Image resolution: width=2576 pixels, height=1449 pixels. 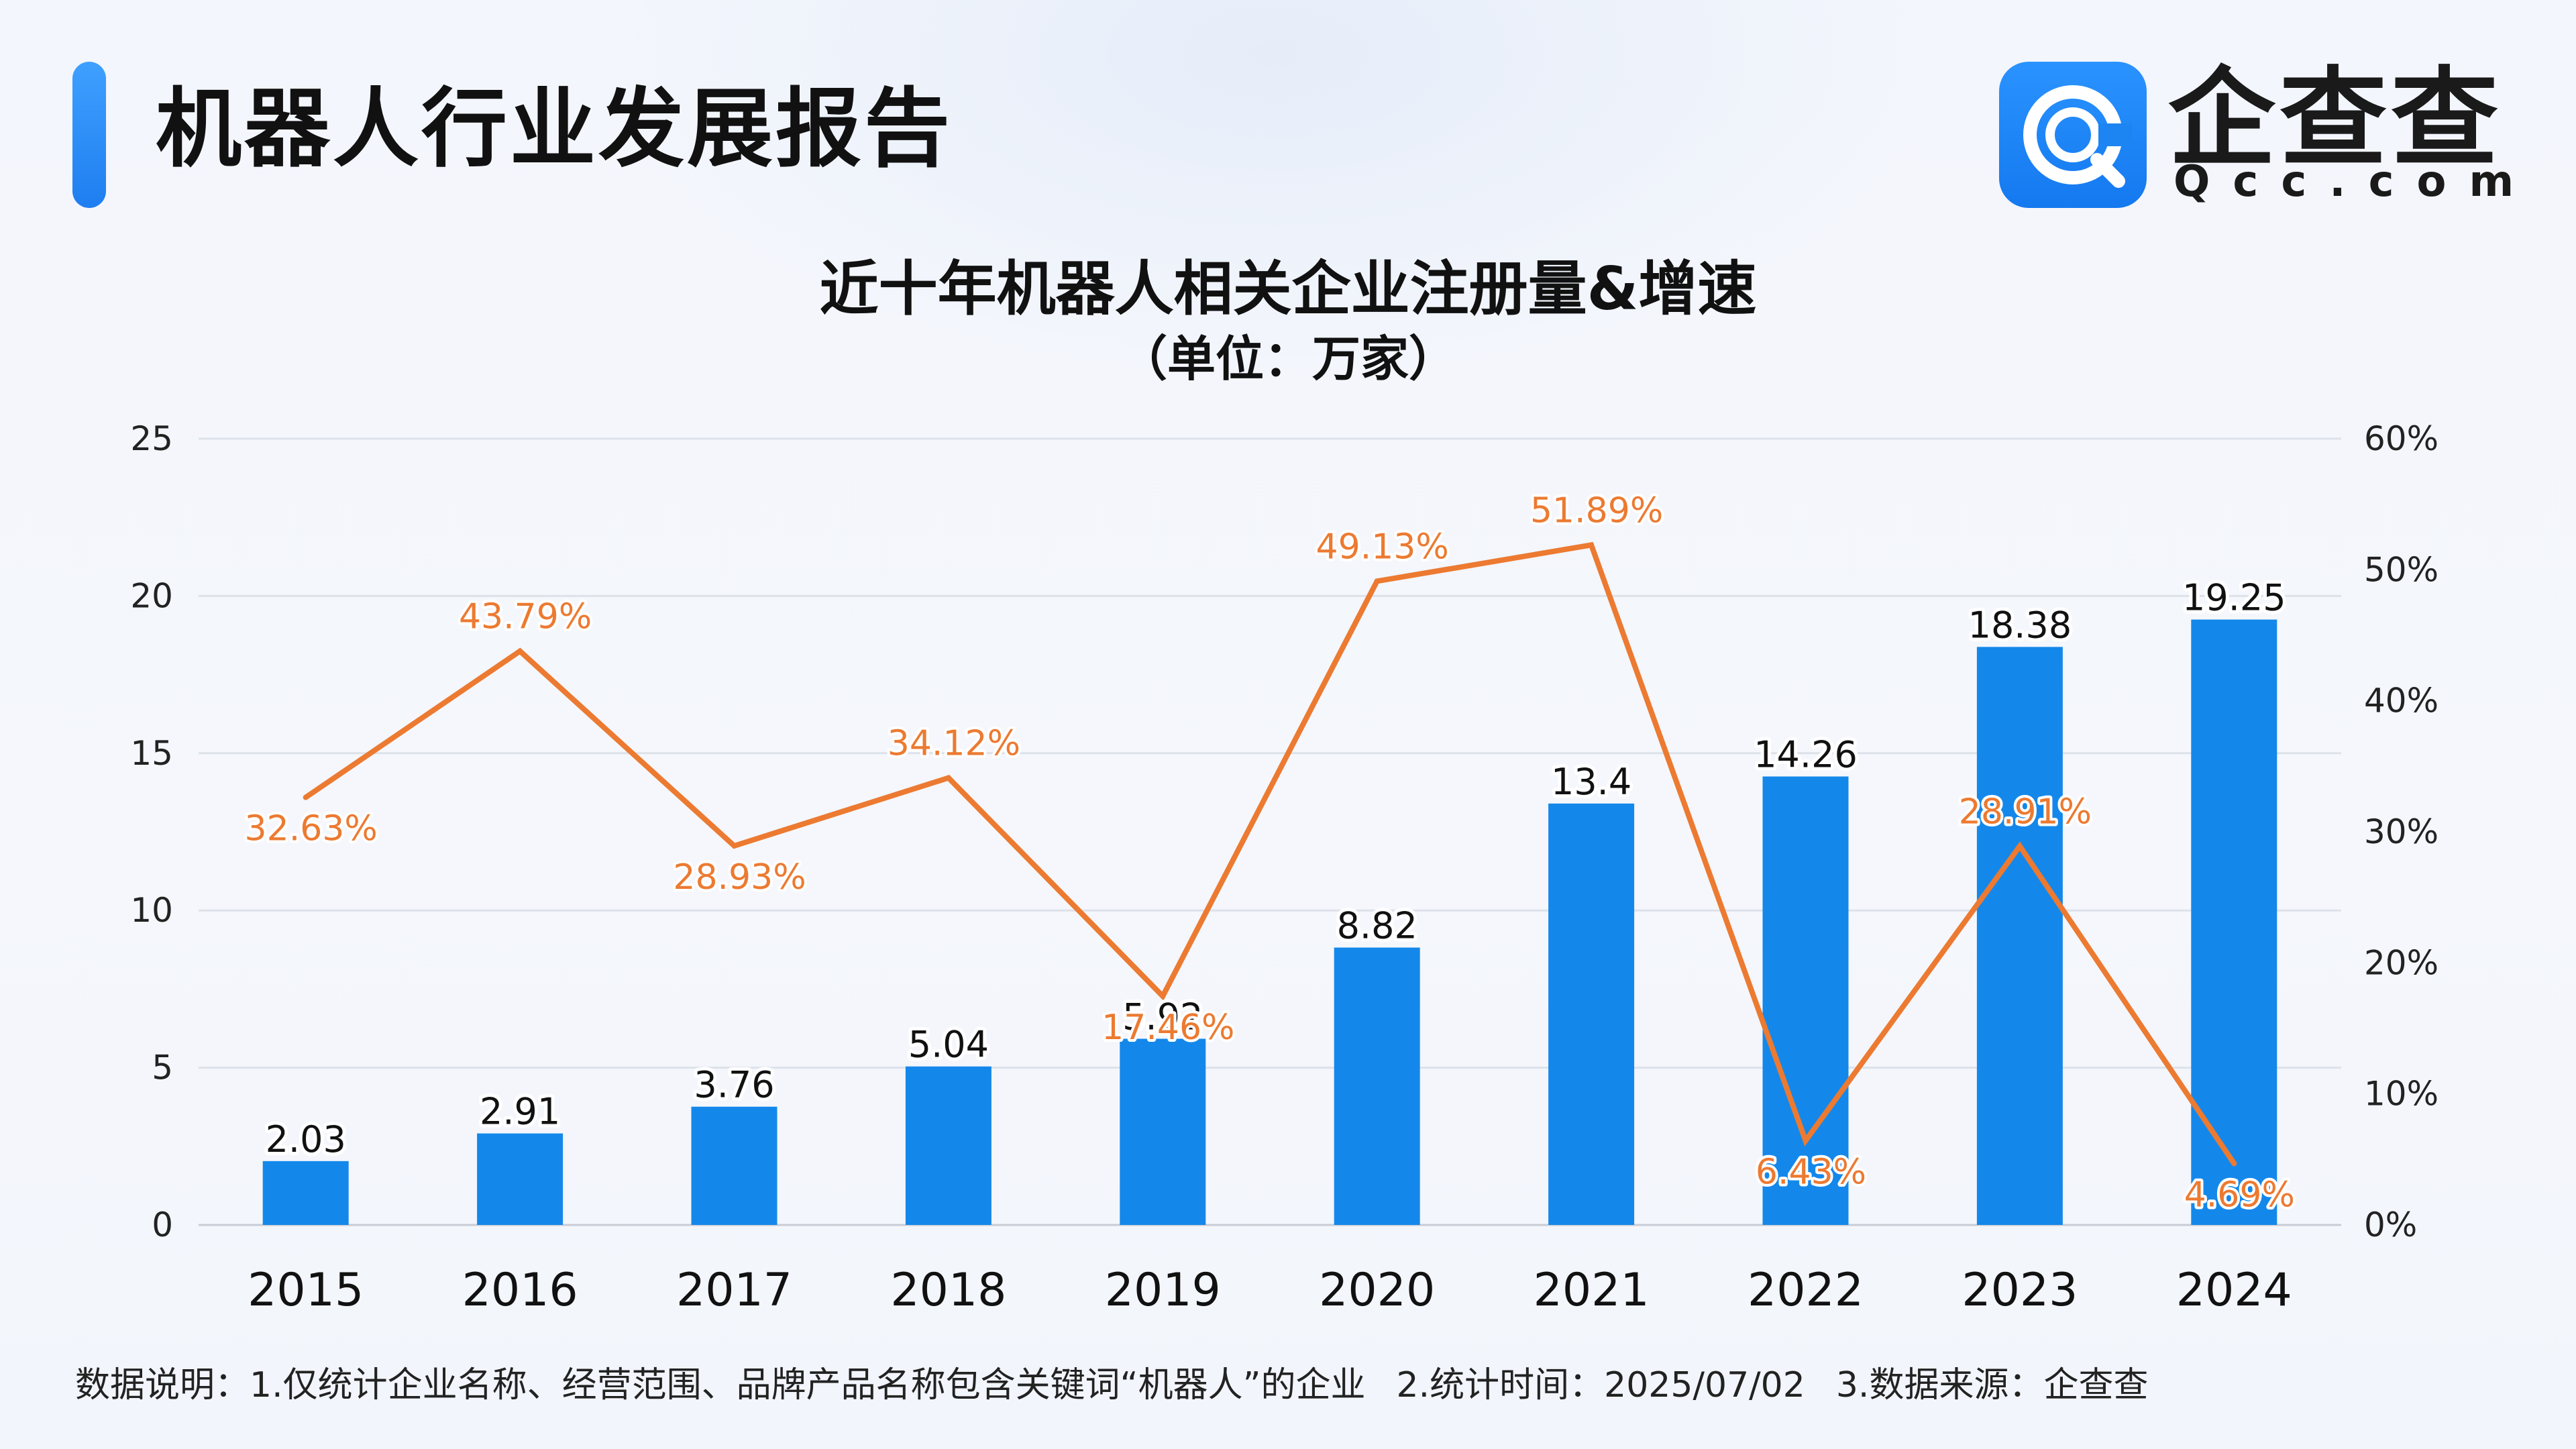 What do you see at coordinates (2020, 1290) in the screenshot?
I see `x-tick-label: 2023` at bounding box center [2020, 1290].